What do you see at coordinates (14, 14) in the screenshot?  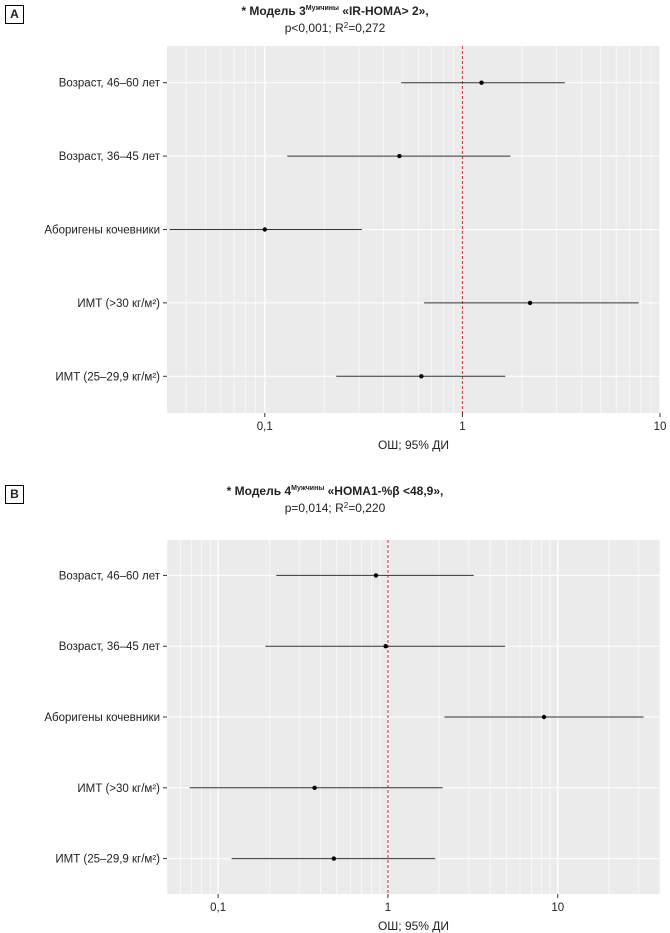 I see `panel-label-a: A` at bounding box center [14, 14].